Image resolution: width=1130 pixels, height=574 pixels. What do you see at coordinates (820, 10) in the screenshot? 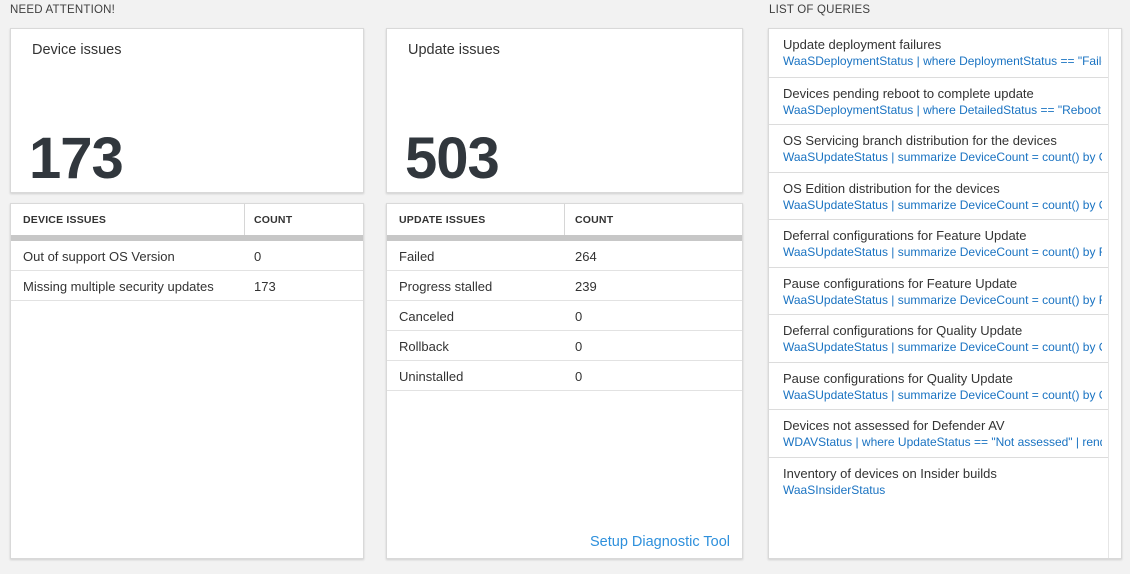
I see `section-header-list-of-queries: LIST OF QUERIES` at bounding box center [820, 10].